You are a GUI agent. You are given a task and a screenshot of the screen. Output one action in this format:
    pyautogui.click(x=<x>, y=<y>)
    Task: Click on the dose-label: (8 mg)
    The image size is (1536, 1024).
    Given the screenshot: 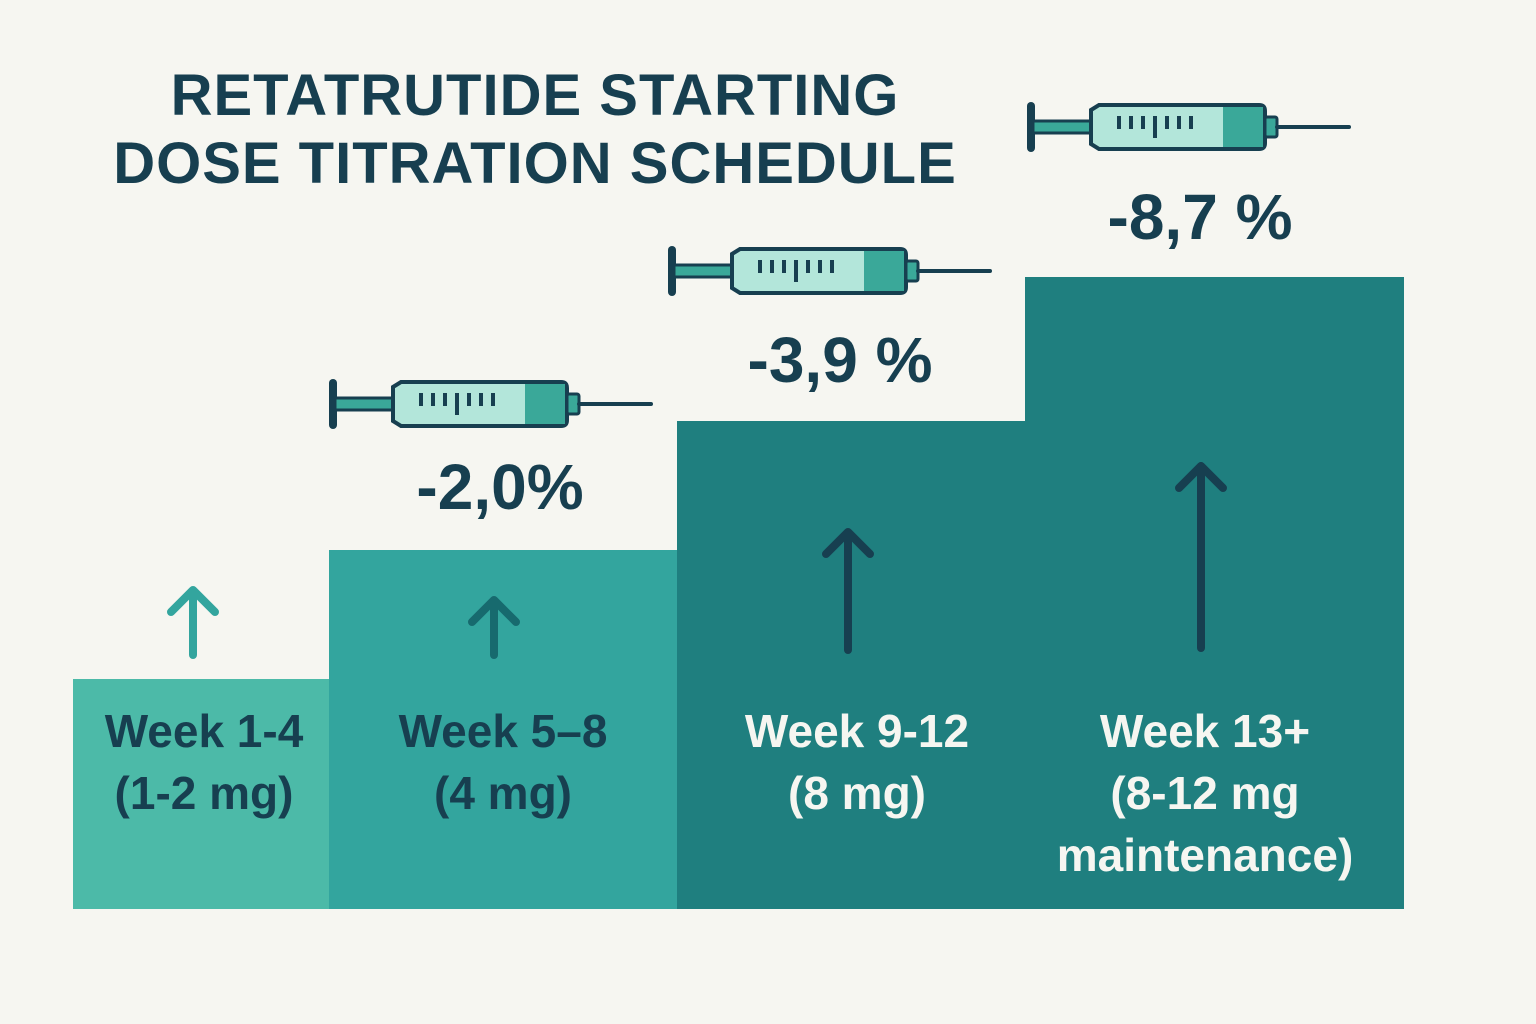 What is the action you would take?
    pyautogui.click(x=857, y=793)
    